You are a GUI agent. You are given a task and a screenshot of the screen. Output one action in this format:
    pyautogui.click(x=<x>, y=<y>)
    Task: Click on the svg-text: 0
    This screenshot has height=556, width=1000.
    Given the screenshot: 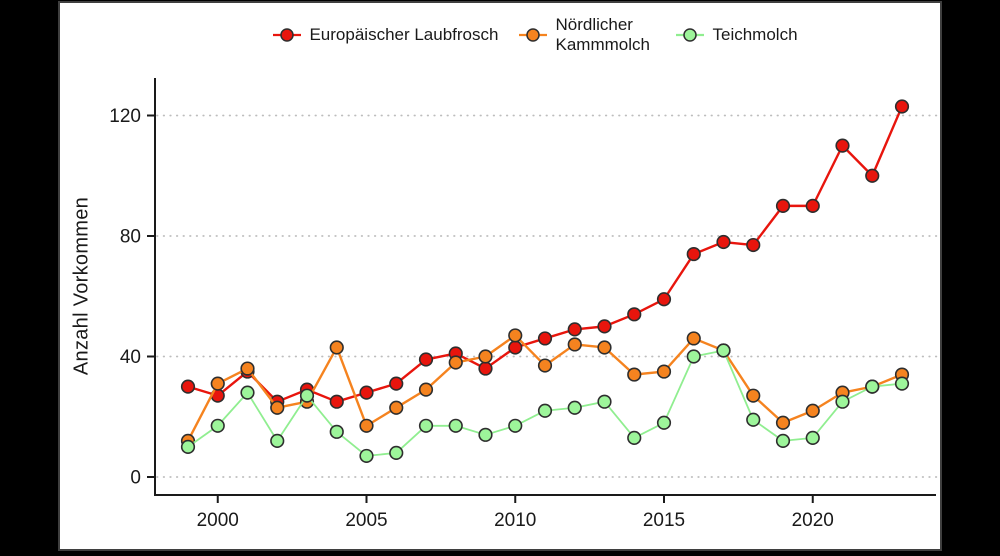 What is the action you would take?
    pyautogui.click(x=135, y=478)
    